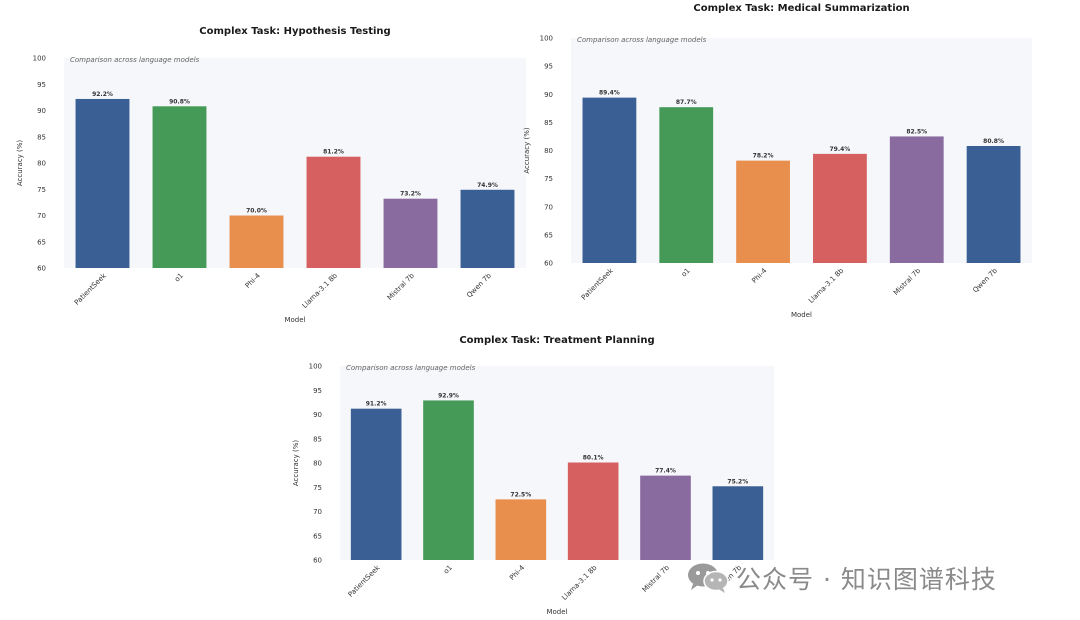  I want to click on bar-value-label: 81.2%, so click(333, 152).